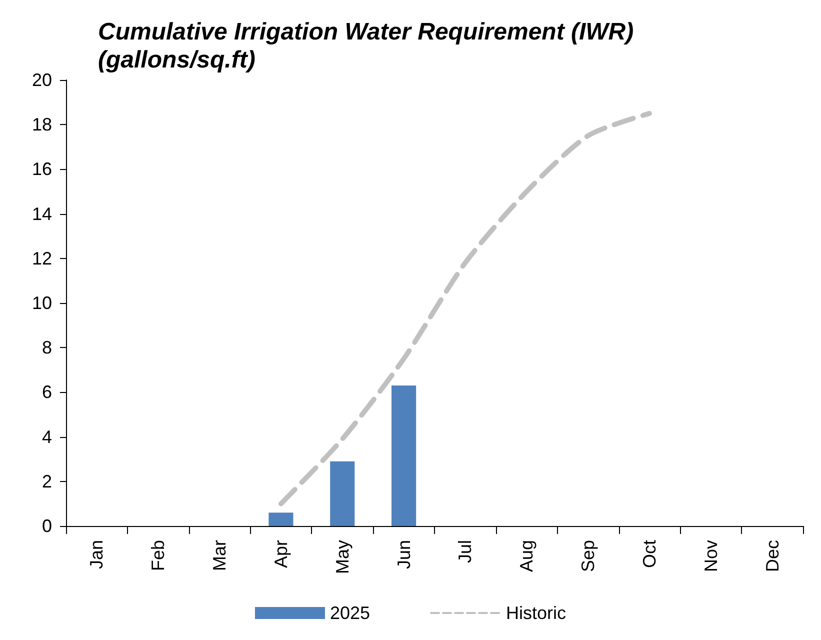 The height and width of the screenshot is (640, 821). Describe the element at coordinates (404, 555) in the screenshot. I see `x-tick-label: Jun` at that location.